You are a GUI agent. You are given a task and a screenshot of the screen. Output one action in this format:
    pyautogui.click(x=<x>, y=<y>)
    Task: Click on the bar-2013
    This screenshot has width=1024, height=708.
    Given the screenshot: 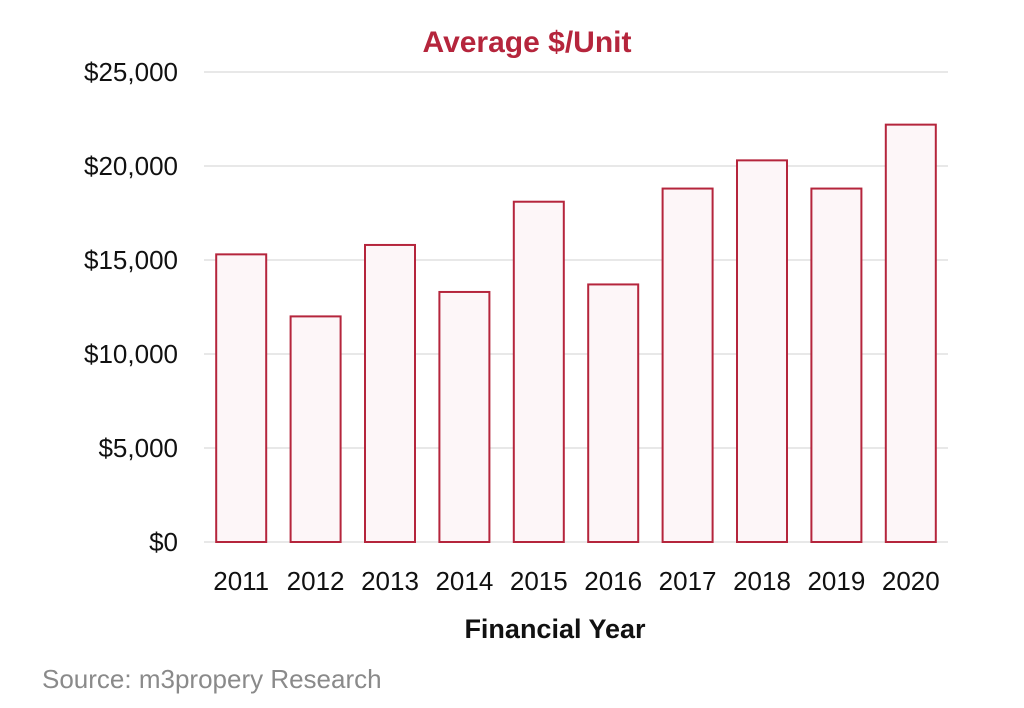 What is the action you would take?
    pyautogui.click(x=390, y=393)
    